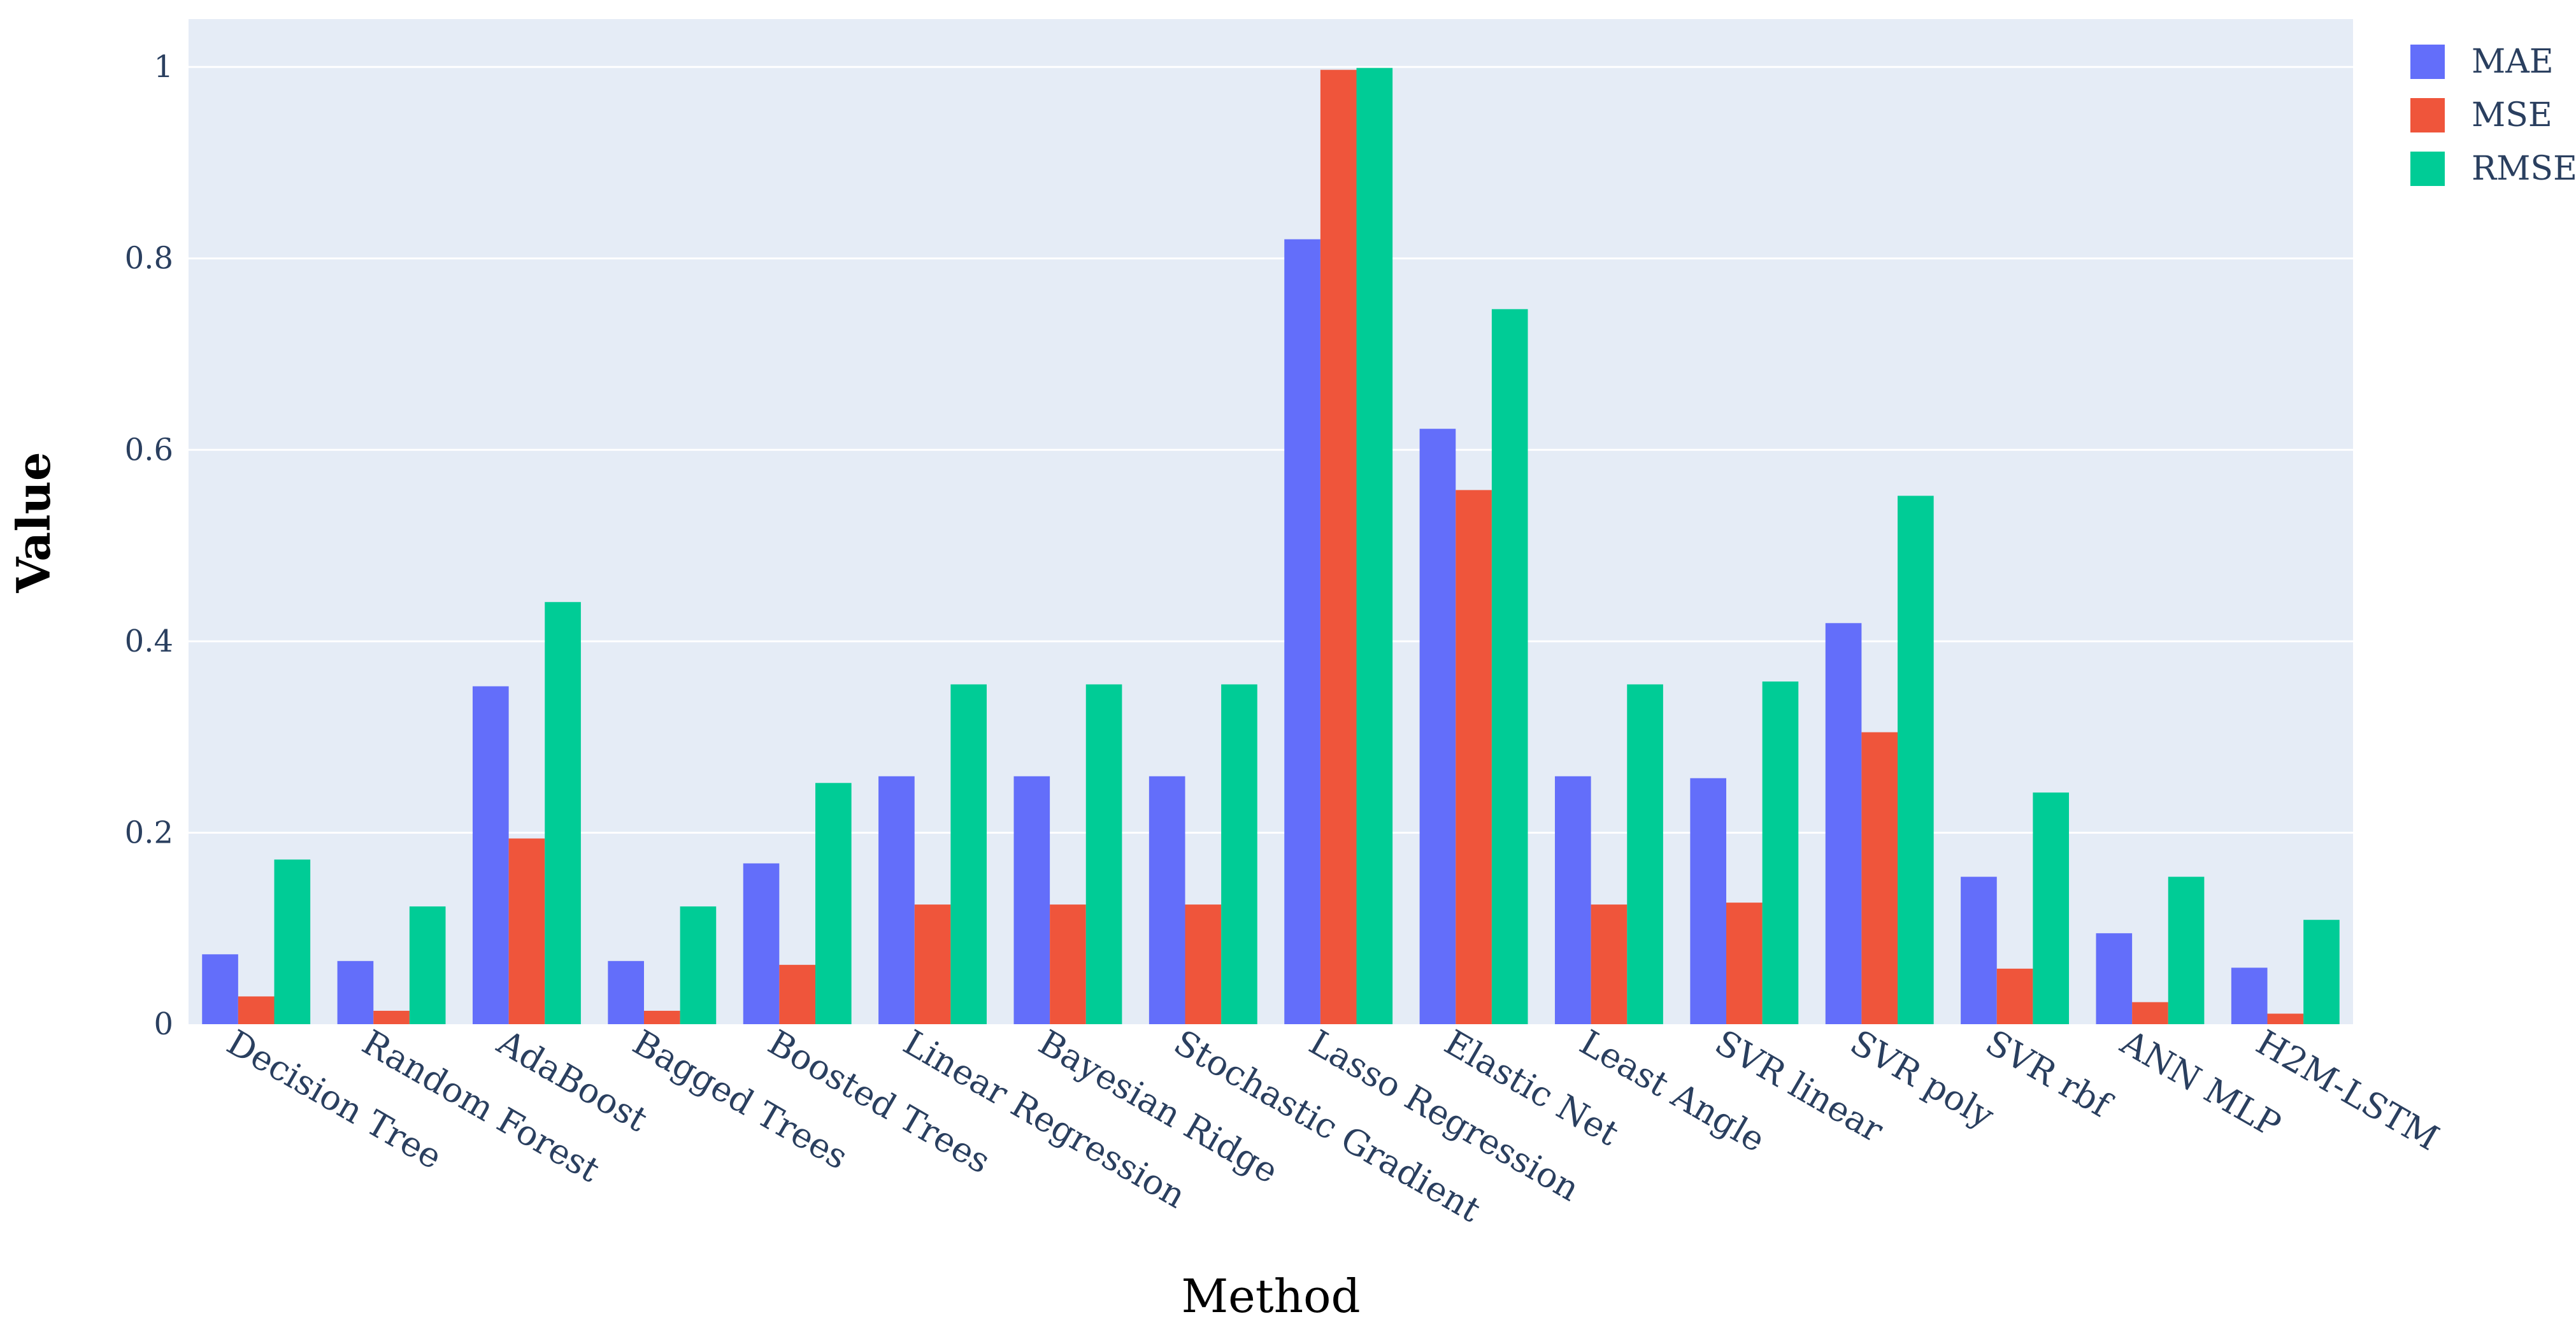  Describe the element at coordinates (149, 545) in the screenshot. I see `y-axis-ticks: 0 0.2 0.4 0.6 0.8 1` at that location.